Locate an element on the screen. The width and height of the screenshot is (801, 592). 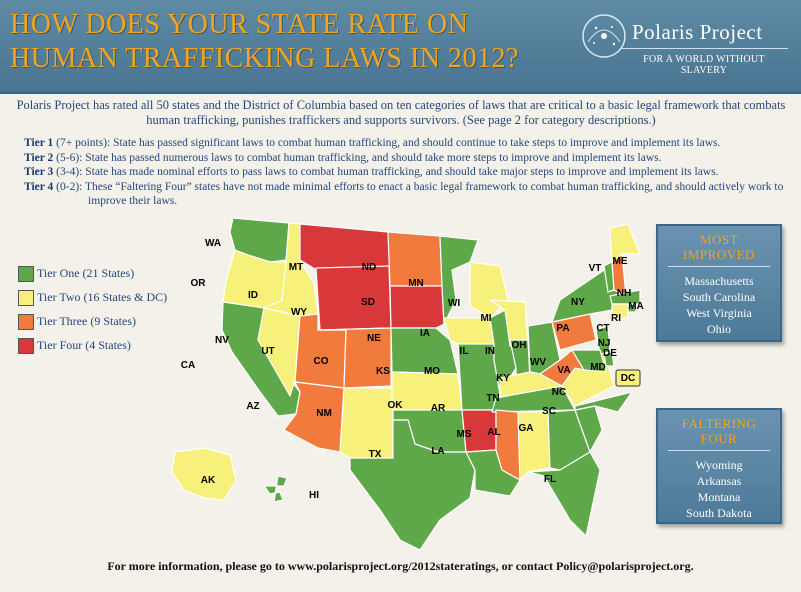
state-label-nj: NJ is located at coordinates (604, 343).